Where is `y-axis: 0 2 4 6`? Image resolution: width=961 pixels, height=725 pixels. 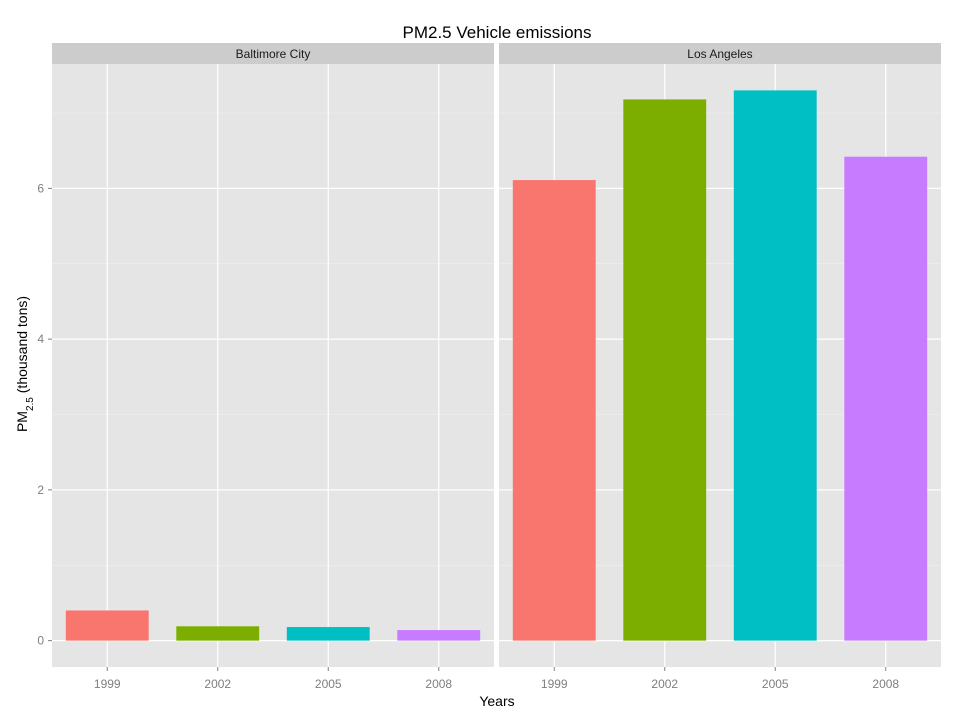
y-axis: 0 2 4 6 is located at coordinates (44, 414).